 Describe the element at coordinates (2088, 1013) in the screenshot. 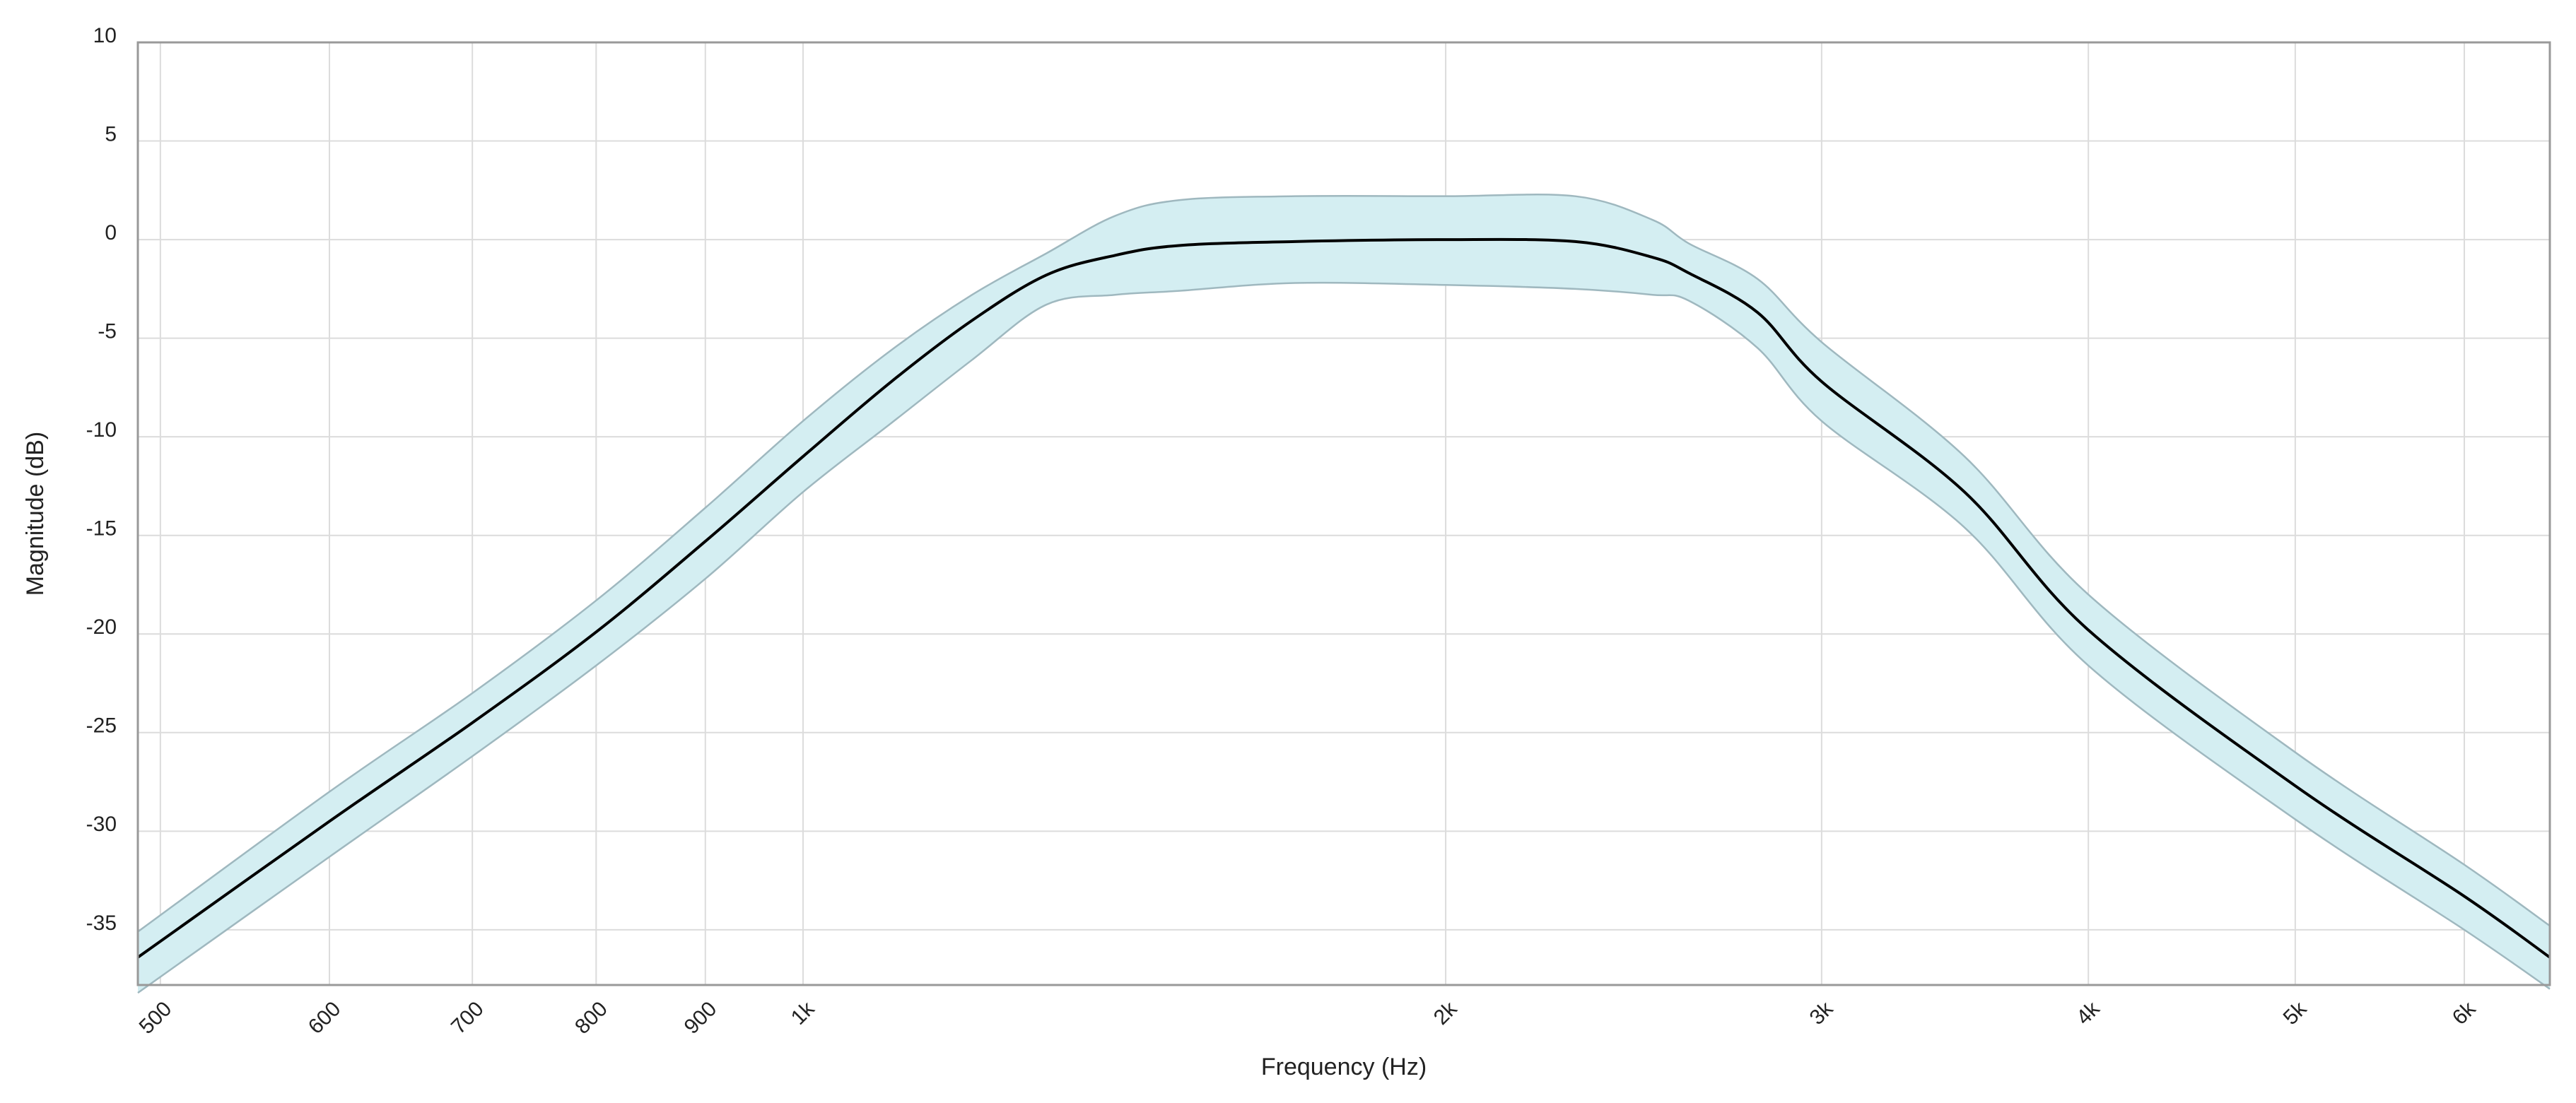

I see `x-tick-label: 4k` at that location.